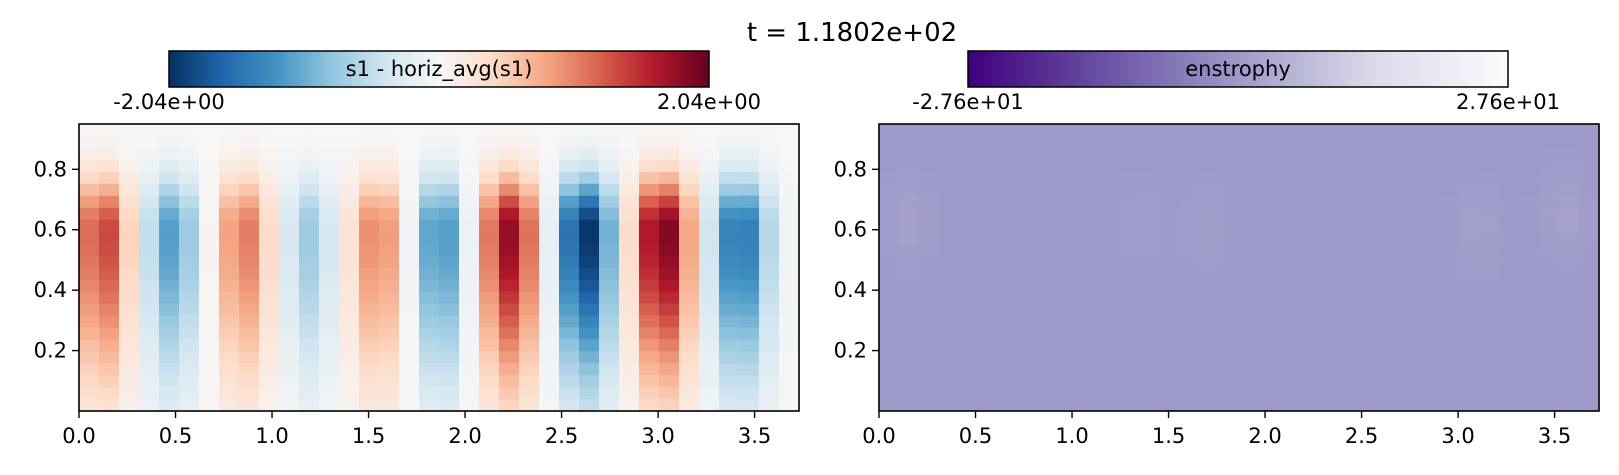 The width and height of the screenshot is (1619, 475). What do you see at coordinates (175, 436) in the screenshot?
I see `x-tick-label: 0.5` at bounding box center [175, 436].